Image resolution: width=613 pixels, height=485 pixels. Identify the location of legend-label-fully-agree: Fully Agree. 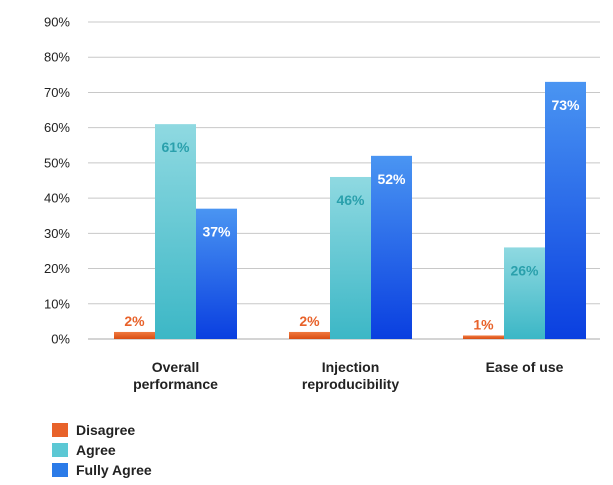
(114, 470).